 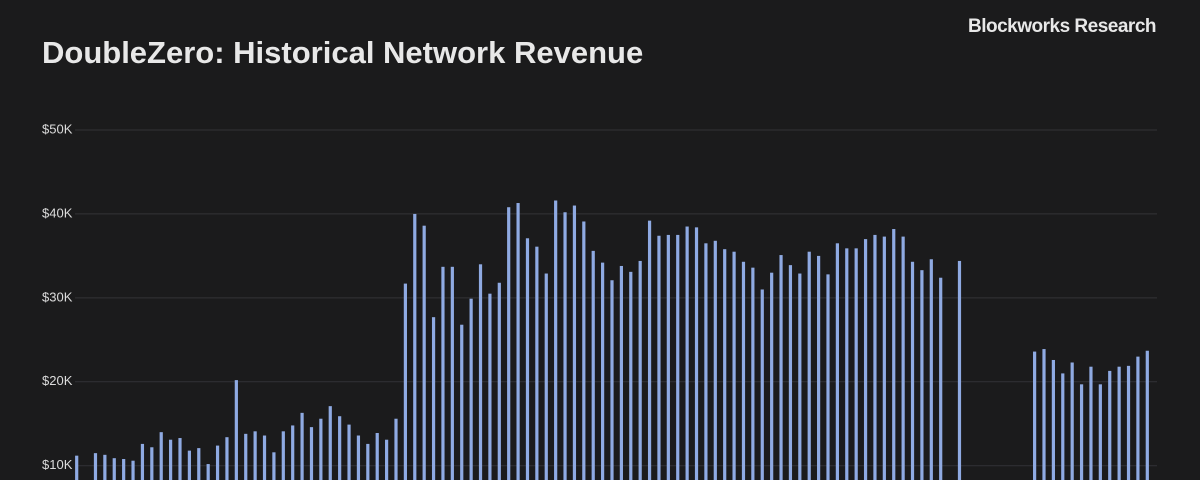 What do you see at coordinates (57, 128) in the screenshot?
I see `y-tick-label: $50K` at bounding box center [57, 128].